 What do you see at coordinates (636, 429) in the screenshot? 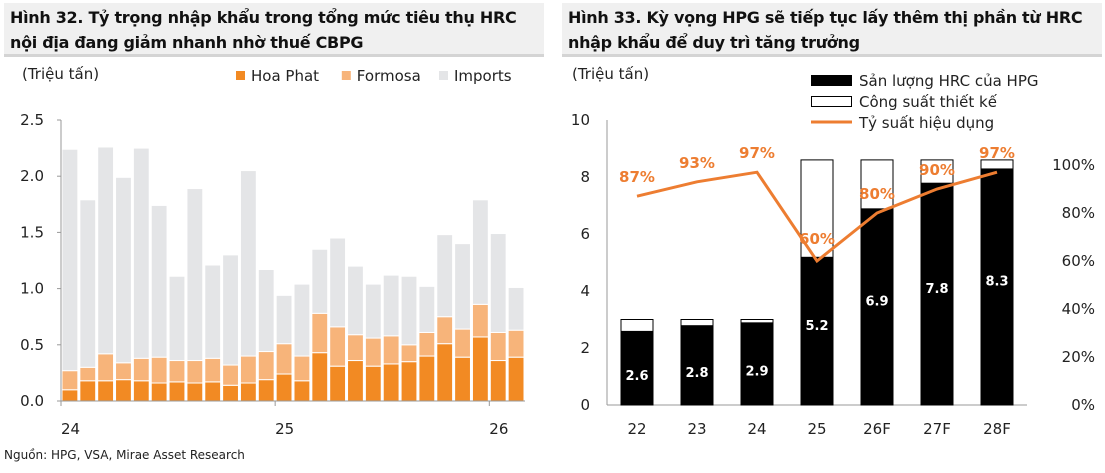
I see `x-tick-label: 22` at bounding box center [636, 429].